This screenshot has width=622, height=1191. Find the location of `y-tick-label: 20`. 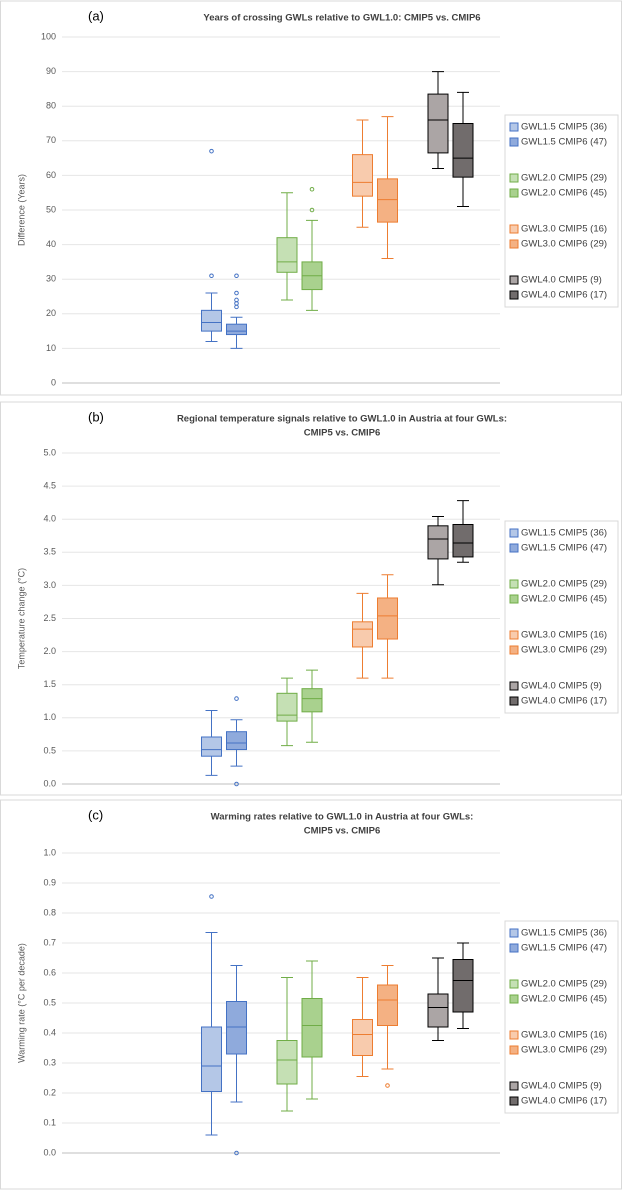

y-tick-label: 20 is located at coordinates (51, 313).